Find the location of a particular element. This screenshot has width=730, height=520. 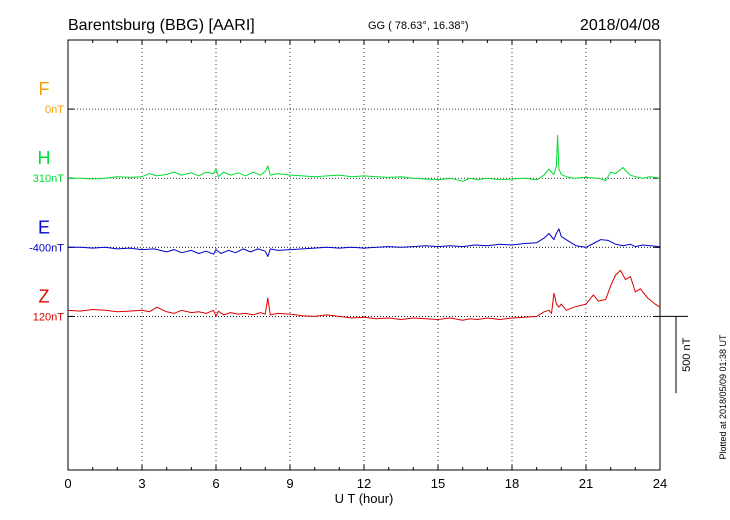

station-title: Barentsburg (BBG) [AARI] is located at coordinates (161, 25).